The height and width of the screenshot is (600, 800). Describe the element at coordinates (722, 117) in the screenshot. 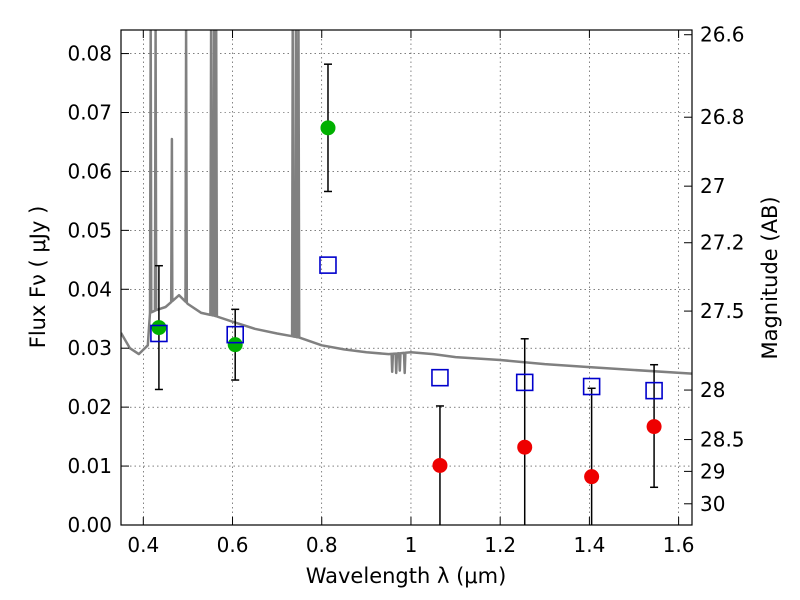

I see `y-right-tick-label: 26.8` at that location.